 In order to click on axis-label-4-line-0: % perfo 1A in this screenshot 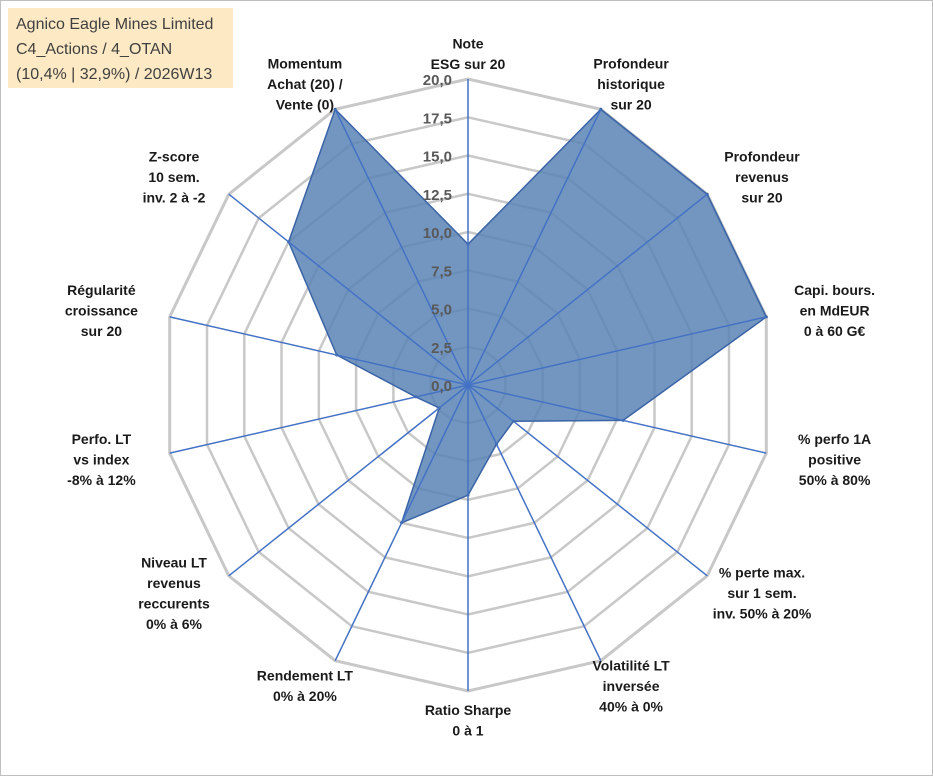, I will do `click(834, 439)`.